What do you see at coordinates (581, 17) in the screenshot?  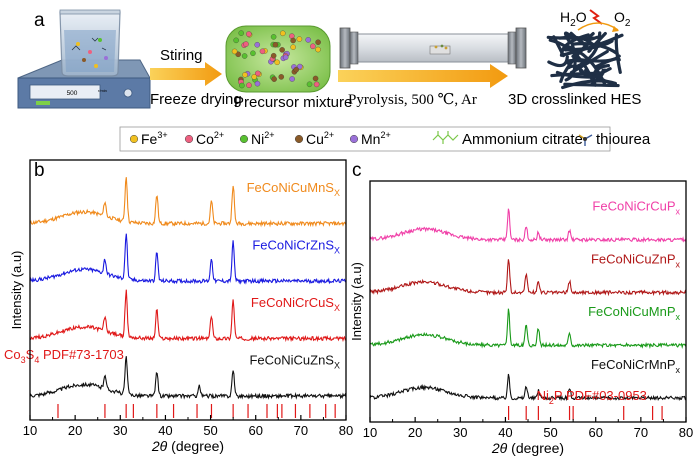 I see `h2o-tail: O` at bounding box center [581, 17].